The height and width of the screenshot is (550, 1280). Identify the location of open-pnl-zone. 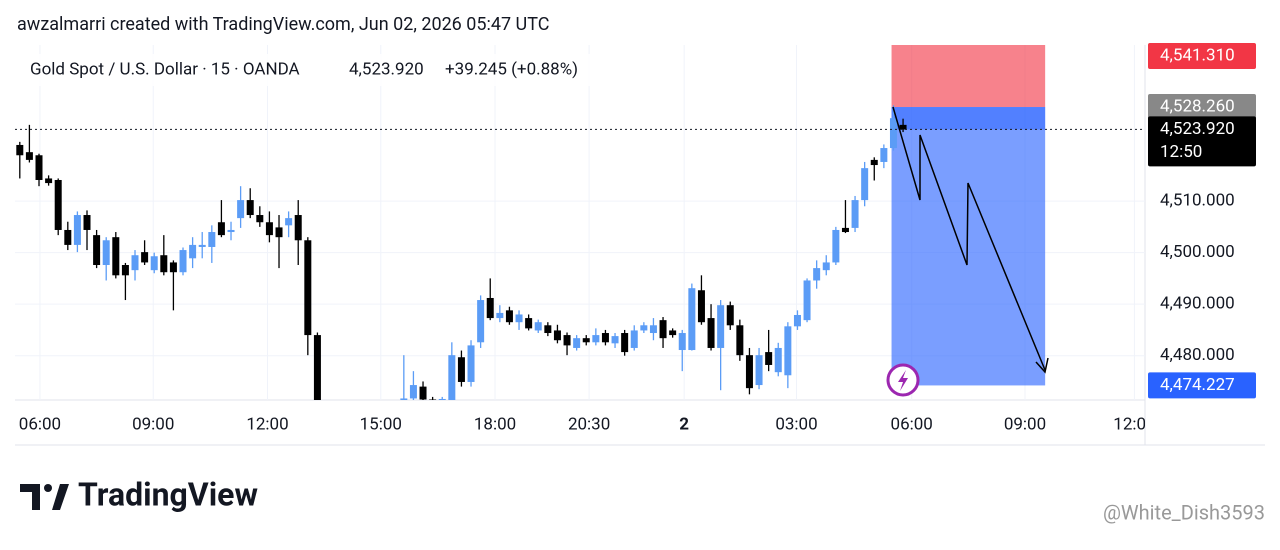
(968, 118).